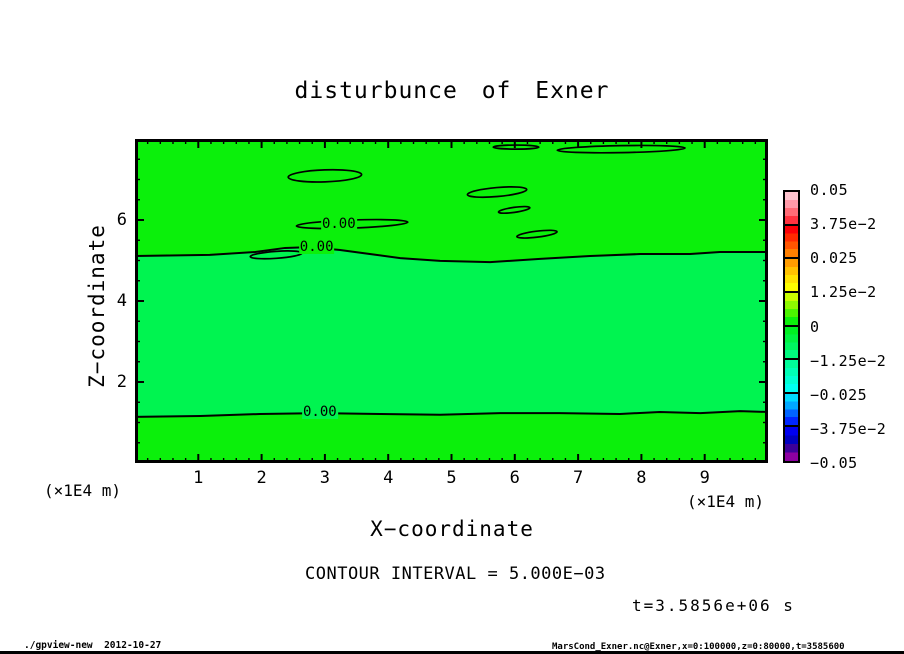  What do you see at coordinates (451, 255) in the screenshot?
I see `zero-contour-upper` at bounding box center [451, 255].